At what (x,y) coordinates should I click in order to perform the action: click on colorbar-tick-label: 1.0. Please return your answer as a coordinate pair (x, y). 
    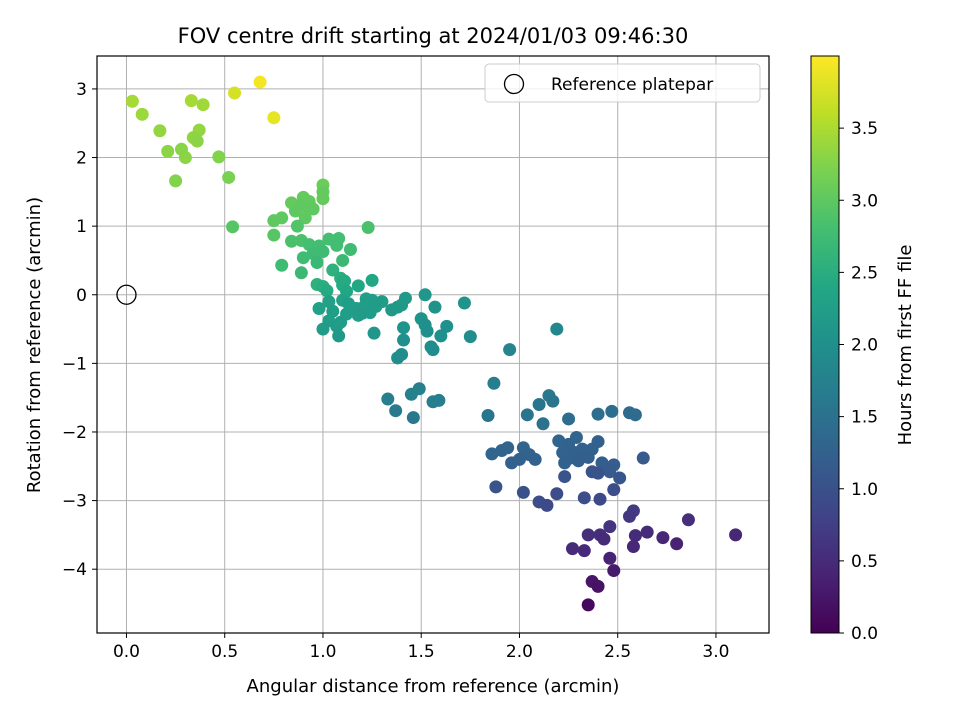
    Looking at the image, I should click on (864, 490).